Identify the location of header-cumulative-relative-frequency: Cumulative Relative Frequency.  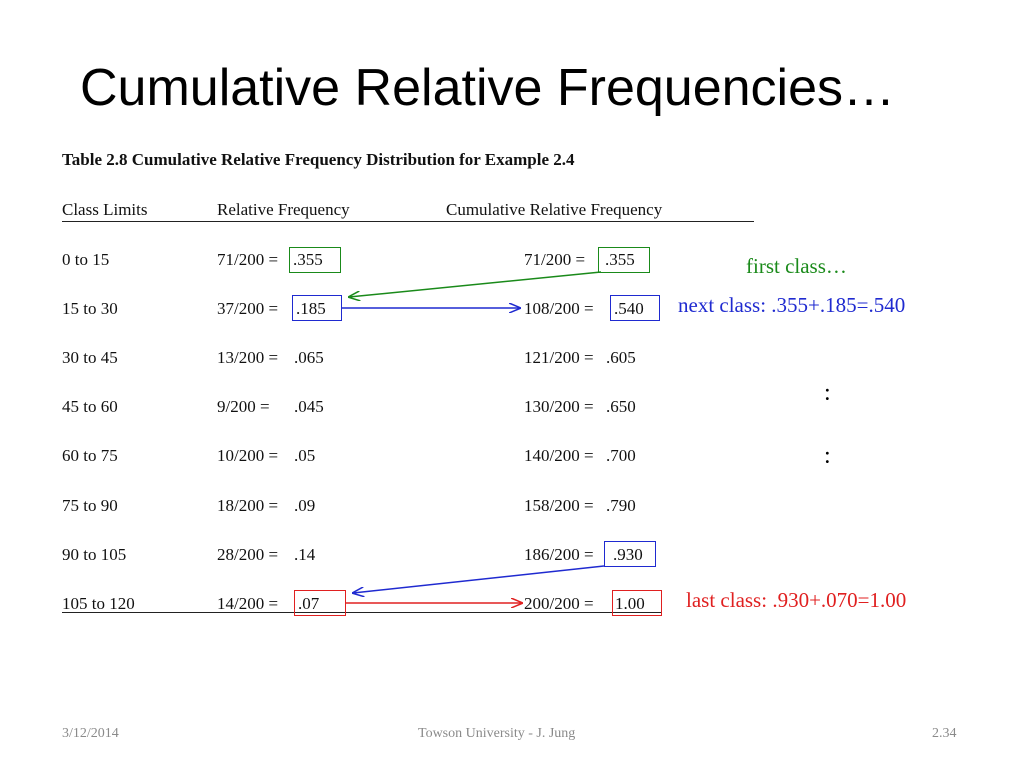
(554, 209).